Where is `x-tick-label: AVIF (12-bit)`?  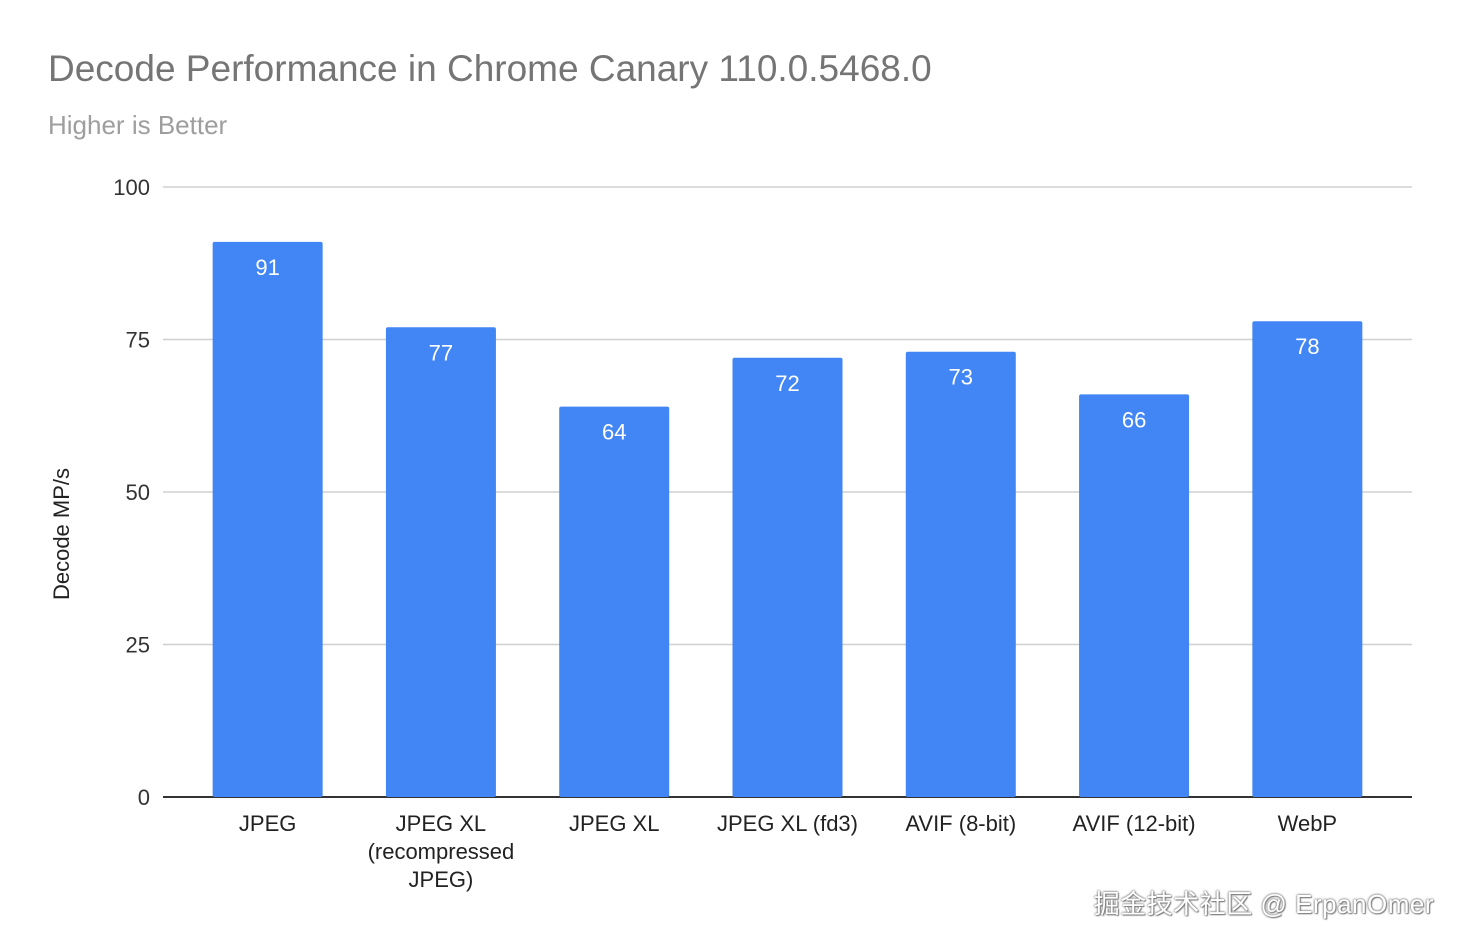
x-tick-label: AVIF (12-bit) is located at coordinates (1134, 823).